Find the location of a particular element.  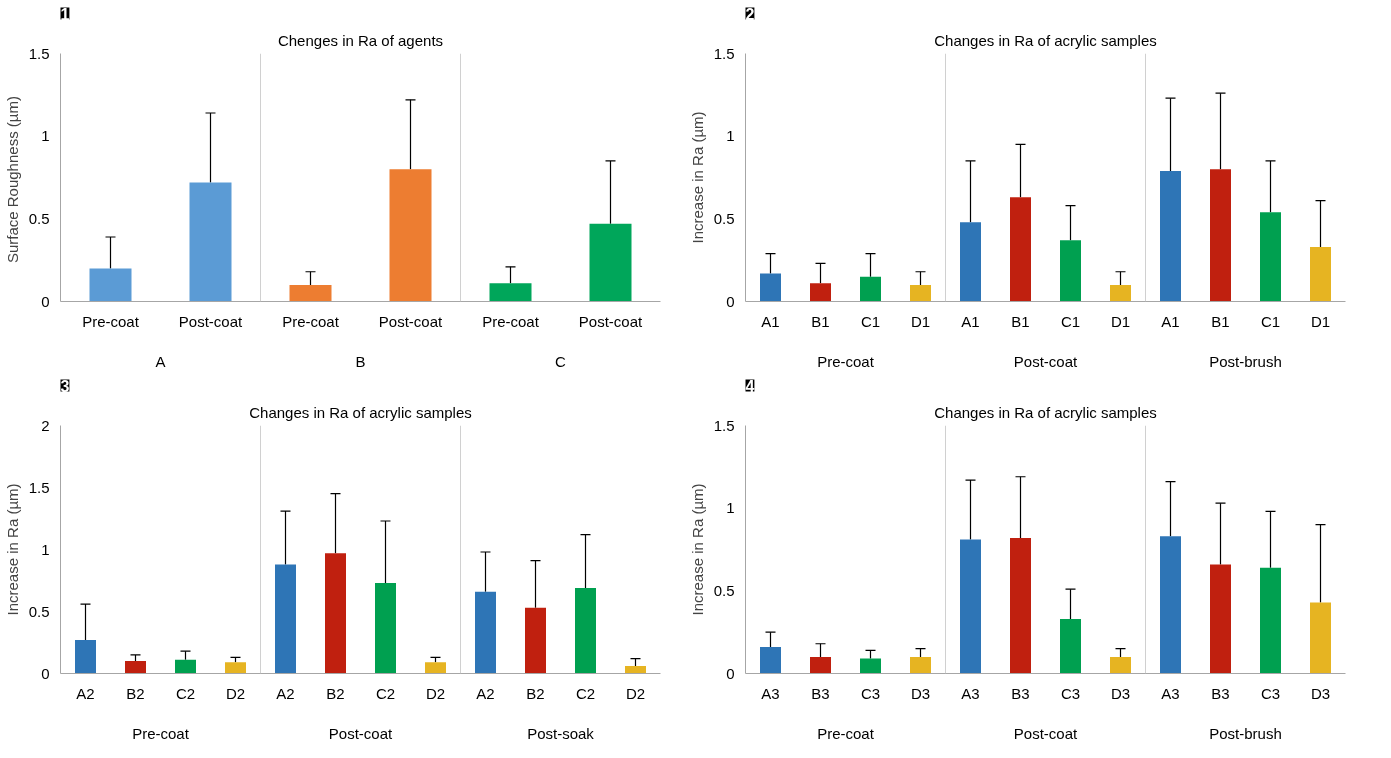

text: 2 is located at coordinates (750, 14).